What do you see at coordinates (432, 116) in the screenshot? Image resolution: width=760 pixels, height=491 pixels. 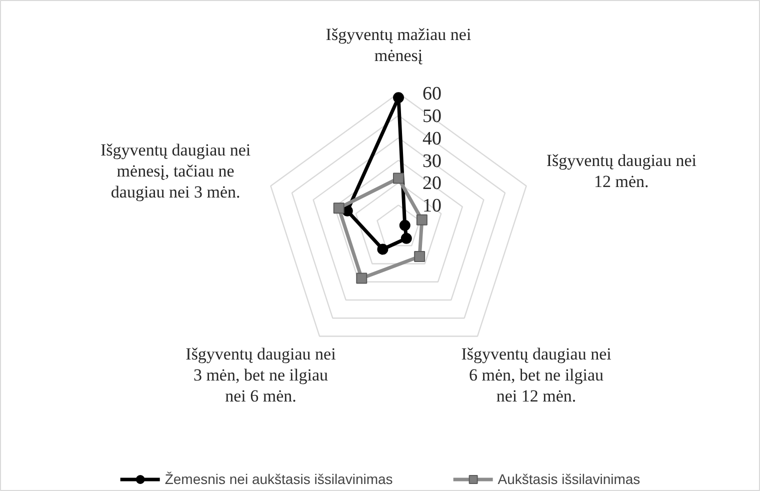 I see `y-tick-label: 50` at bounding box center [432, 116].